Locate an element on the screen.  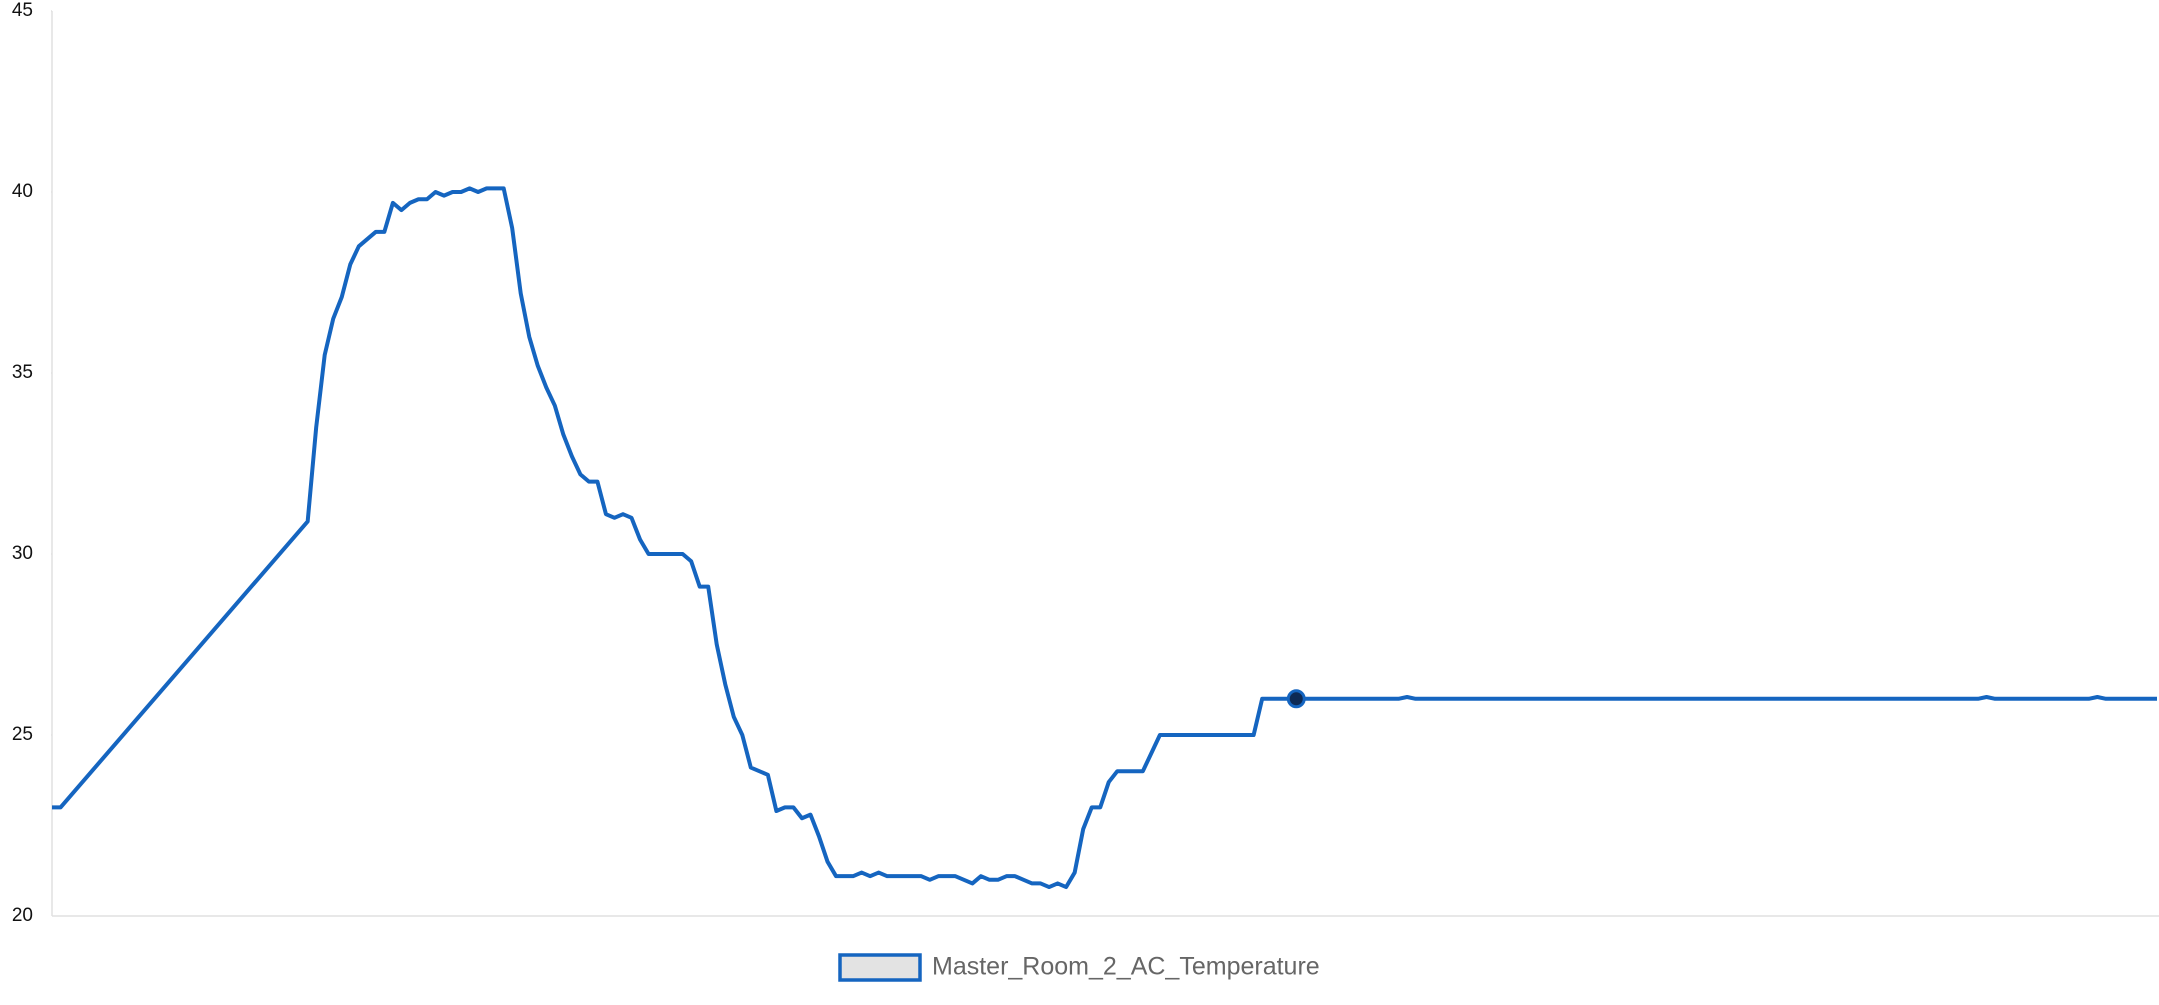
y-tick-label: 20 is located at coordinates (22, 915).